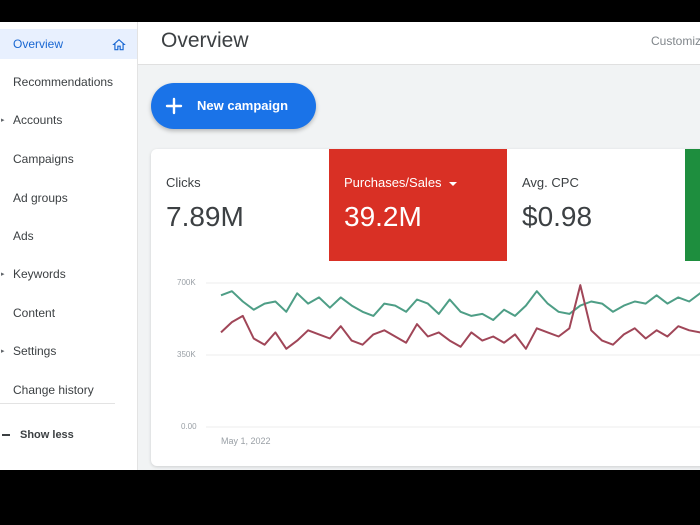 The image size is (700, 525). Describe the element at coordinates (174, 106) in the screenshot. I see `plus-icon` at that location.